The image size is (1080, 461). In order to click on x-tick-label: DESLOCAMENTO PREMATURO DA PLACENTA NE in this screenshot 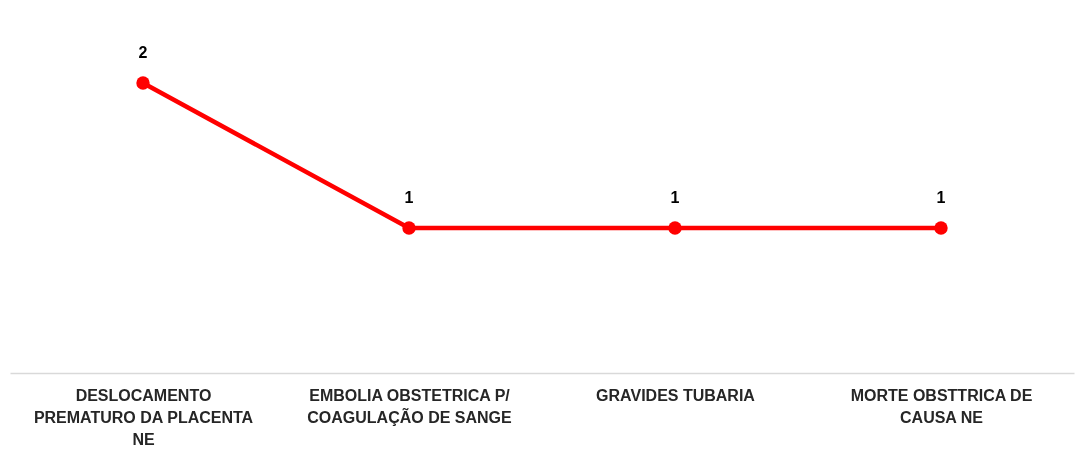, I will do `click(143, 417)`.